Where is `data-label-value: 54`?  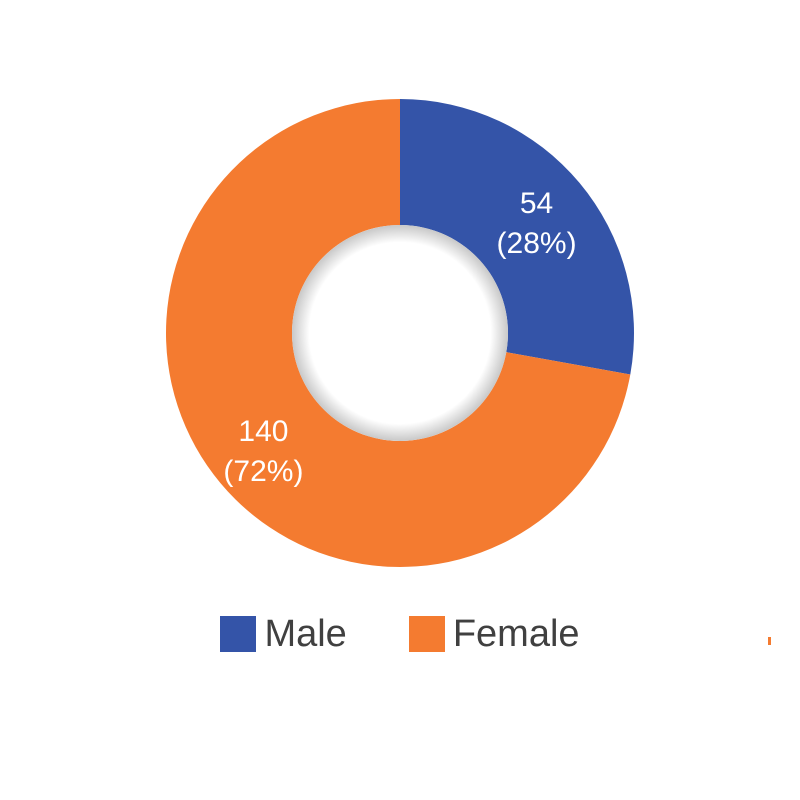 data-label-value: 54 is located at coordinates (536, 203).